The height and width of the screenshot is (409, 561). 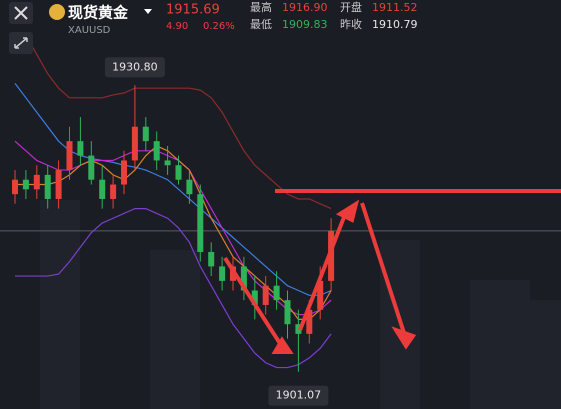 What do you see at coordinates (21, 43) in the screenshot?
I see `expand-button` at bounding box center [21, 43].